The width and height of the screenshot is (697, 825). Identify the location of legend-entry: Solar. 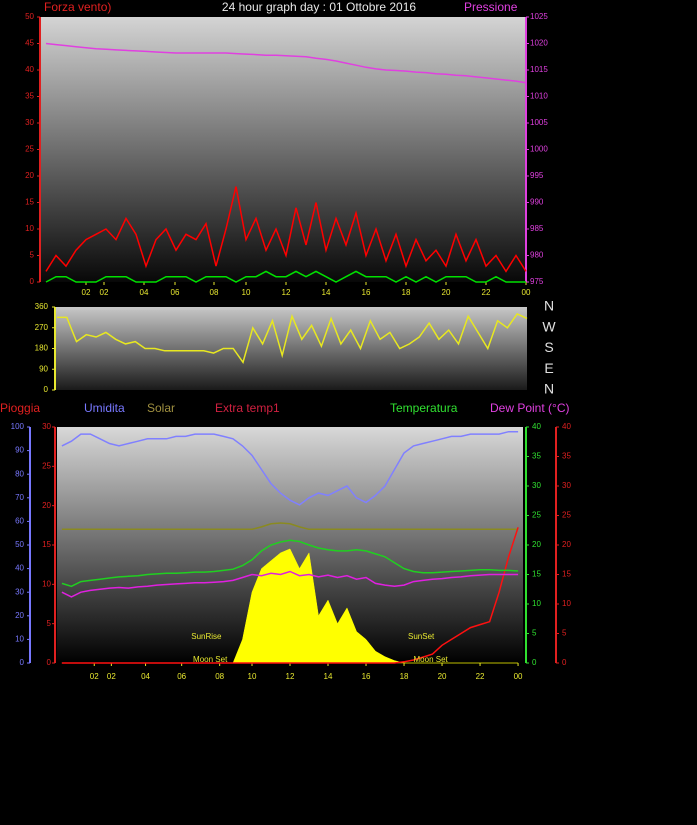
(161, 408).